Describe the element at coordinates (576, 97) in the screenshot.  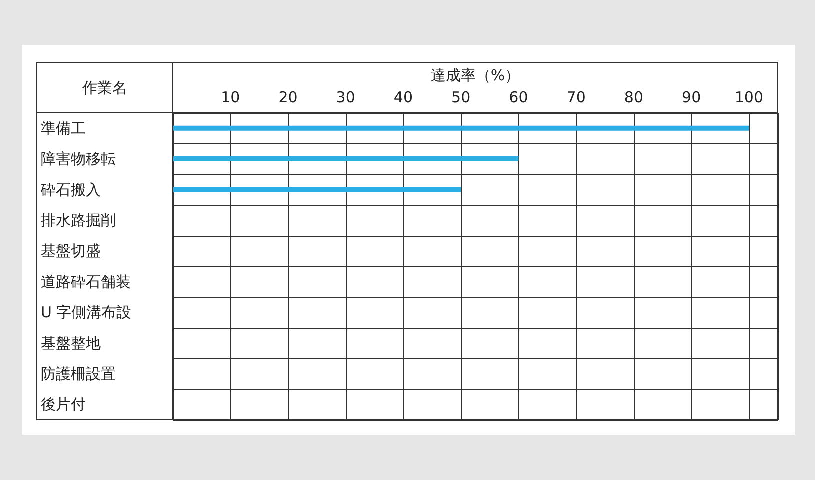
I see `x-tick-label: 70` at that location.